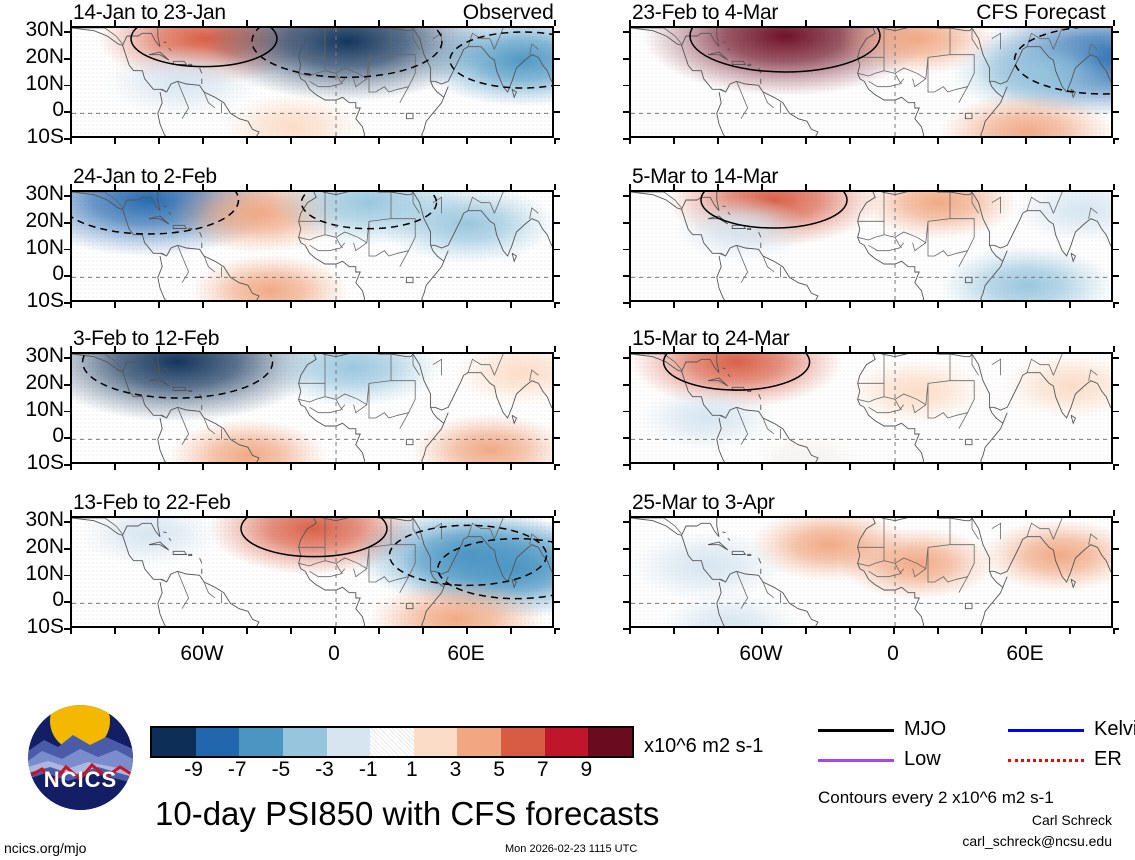 The image size is (1135, 860). Describe the element at coordinates (586, 769) in the screenshot. I see `colorbar-tick-label: 9` at that location.